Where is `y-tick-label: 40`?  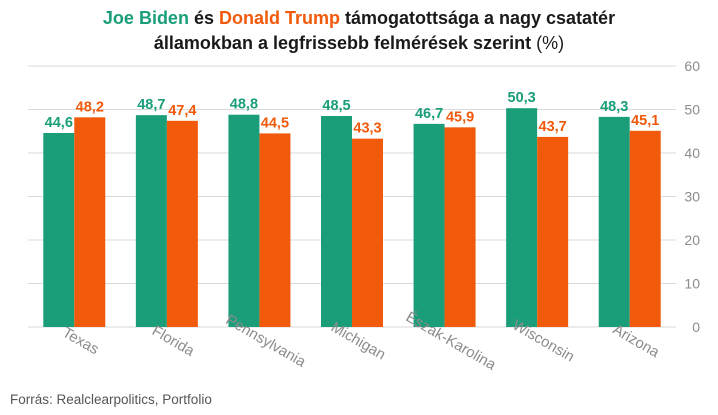
y-tick-label: 40 is located at coordinates (692, 153).